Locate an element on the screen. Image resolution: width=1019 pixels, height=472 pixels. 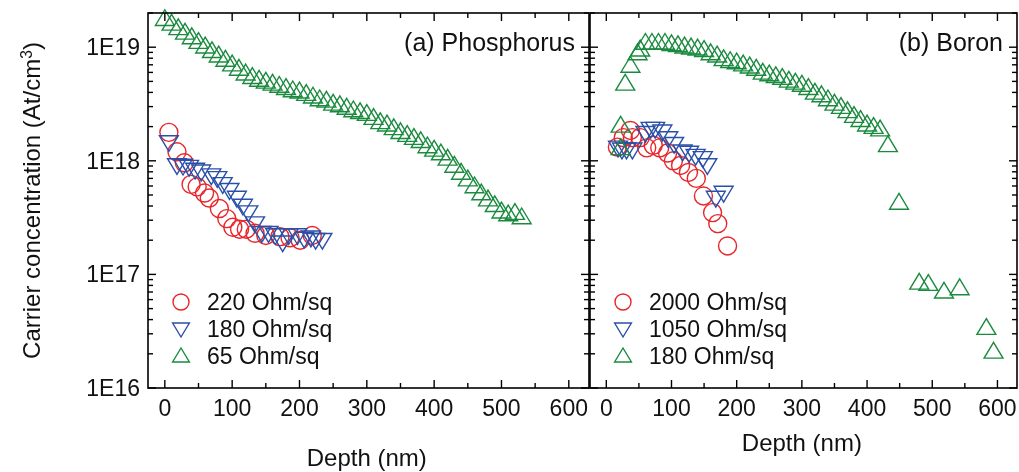
text: (b) Boron is located at coordinates (950, 42).